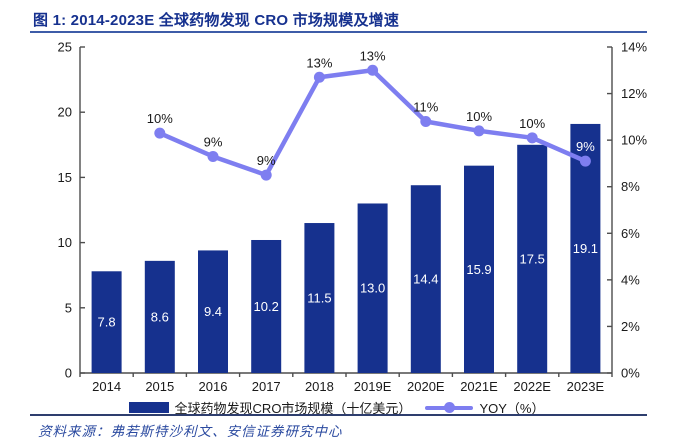  I want to click on bar-value-label: 14.4, so click(425, 279).